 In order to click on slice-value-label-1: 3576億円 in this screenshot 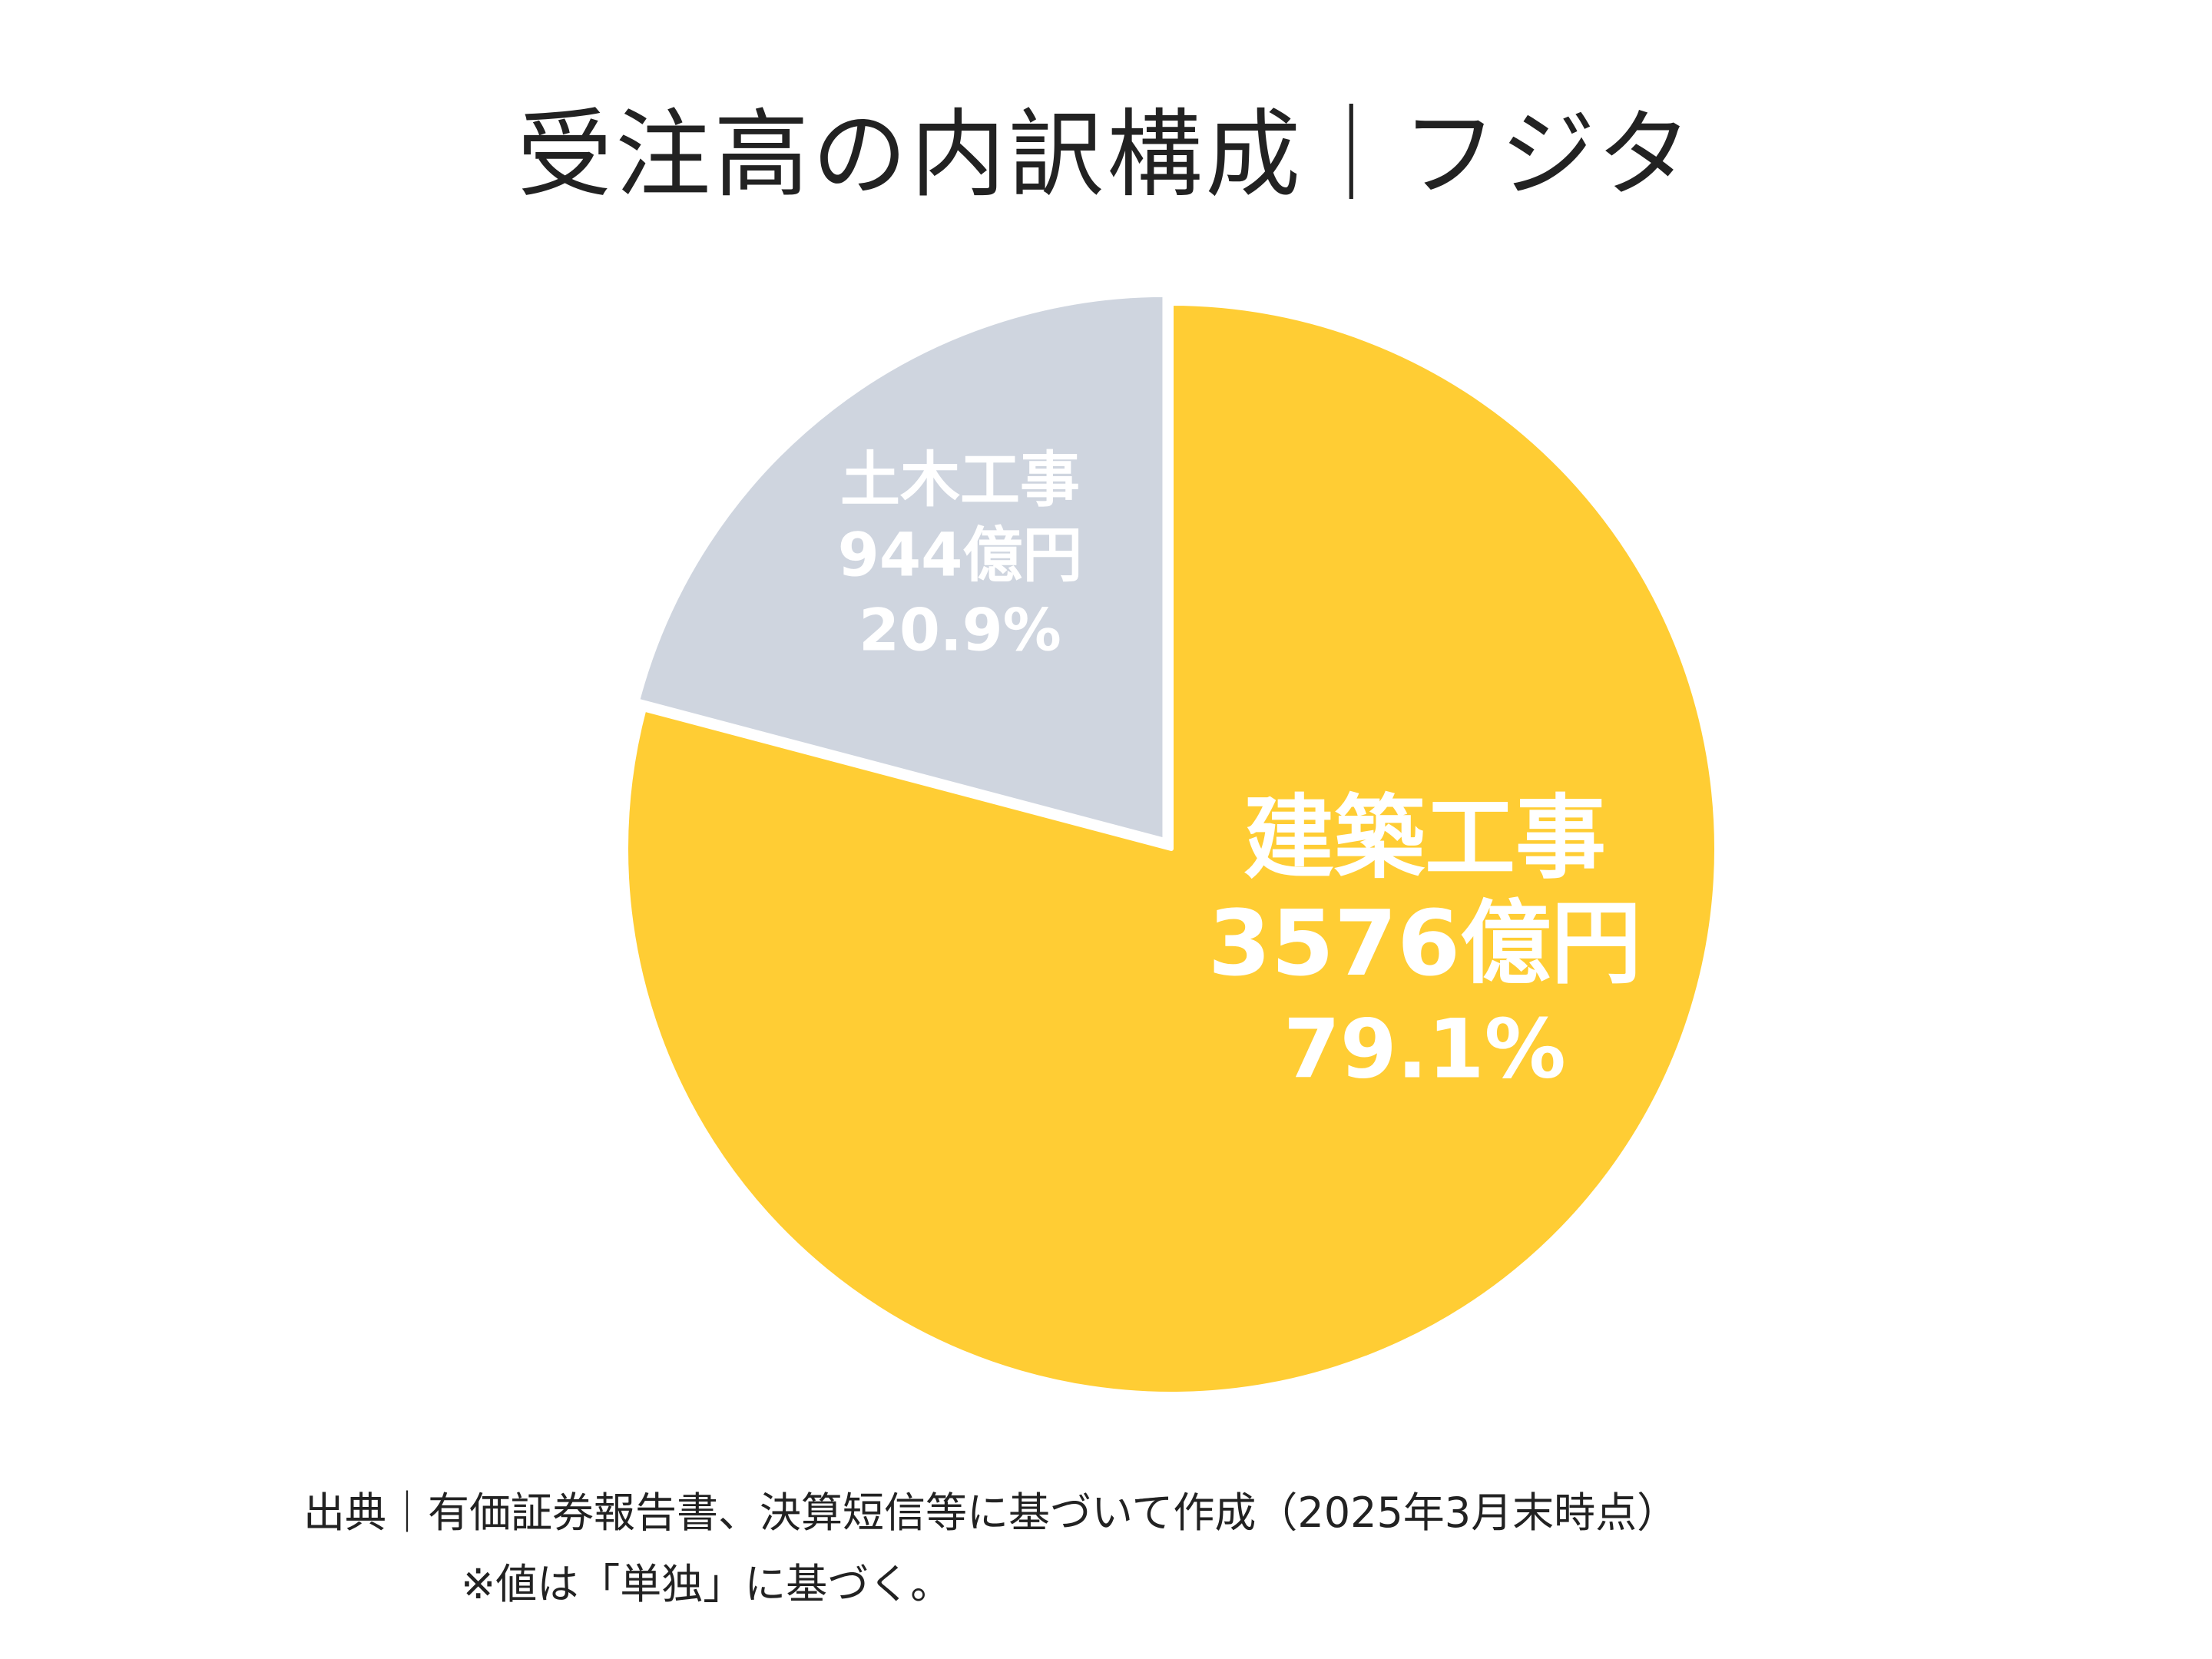, I will do `click(1425, 943)`.